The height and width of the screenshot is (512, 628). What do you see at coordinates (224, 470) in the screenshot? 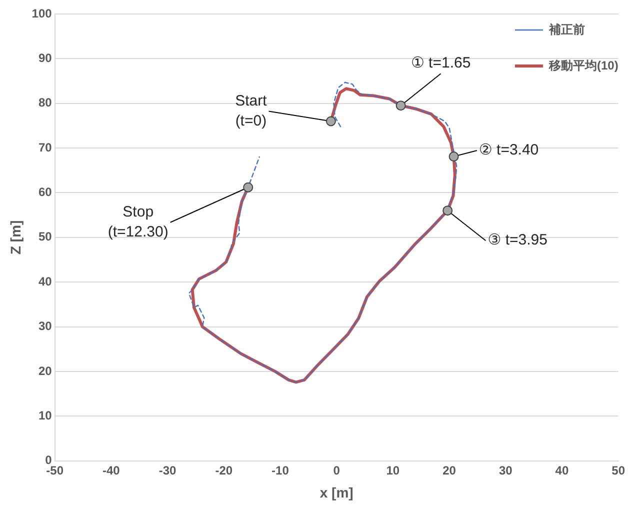
I see `x-tick-label: -20` at bounding box center [224, 470].